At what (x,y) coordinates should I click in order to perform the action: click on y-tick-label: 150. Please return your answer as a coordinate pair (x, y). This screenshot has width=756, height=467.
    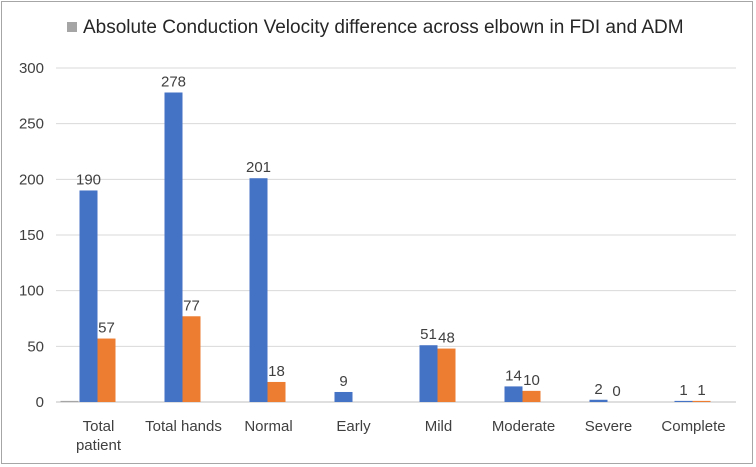
    Looking at the image, I should click on (31, 235).